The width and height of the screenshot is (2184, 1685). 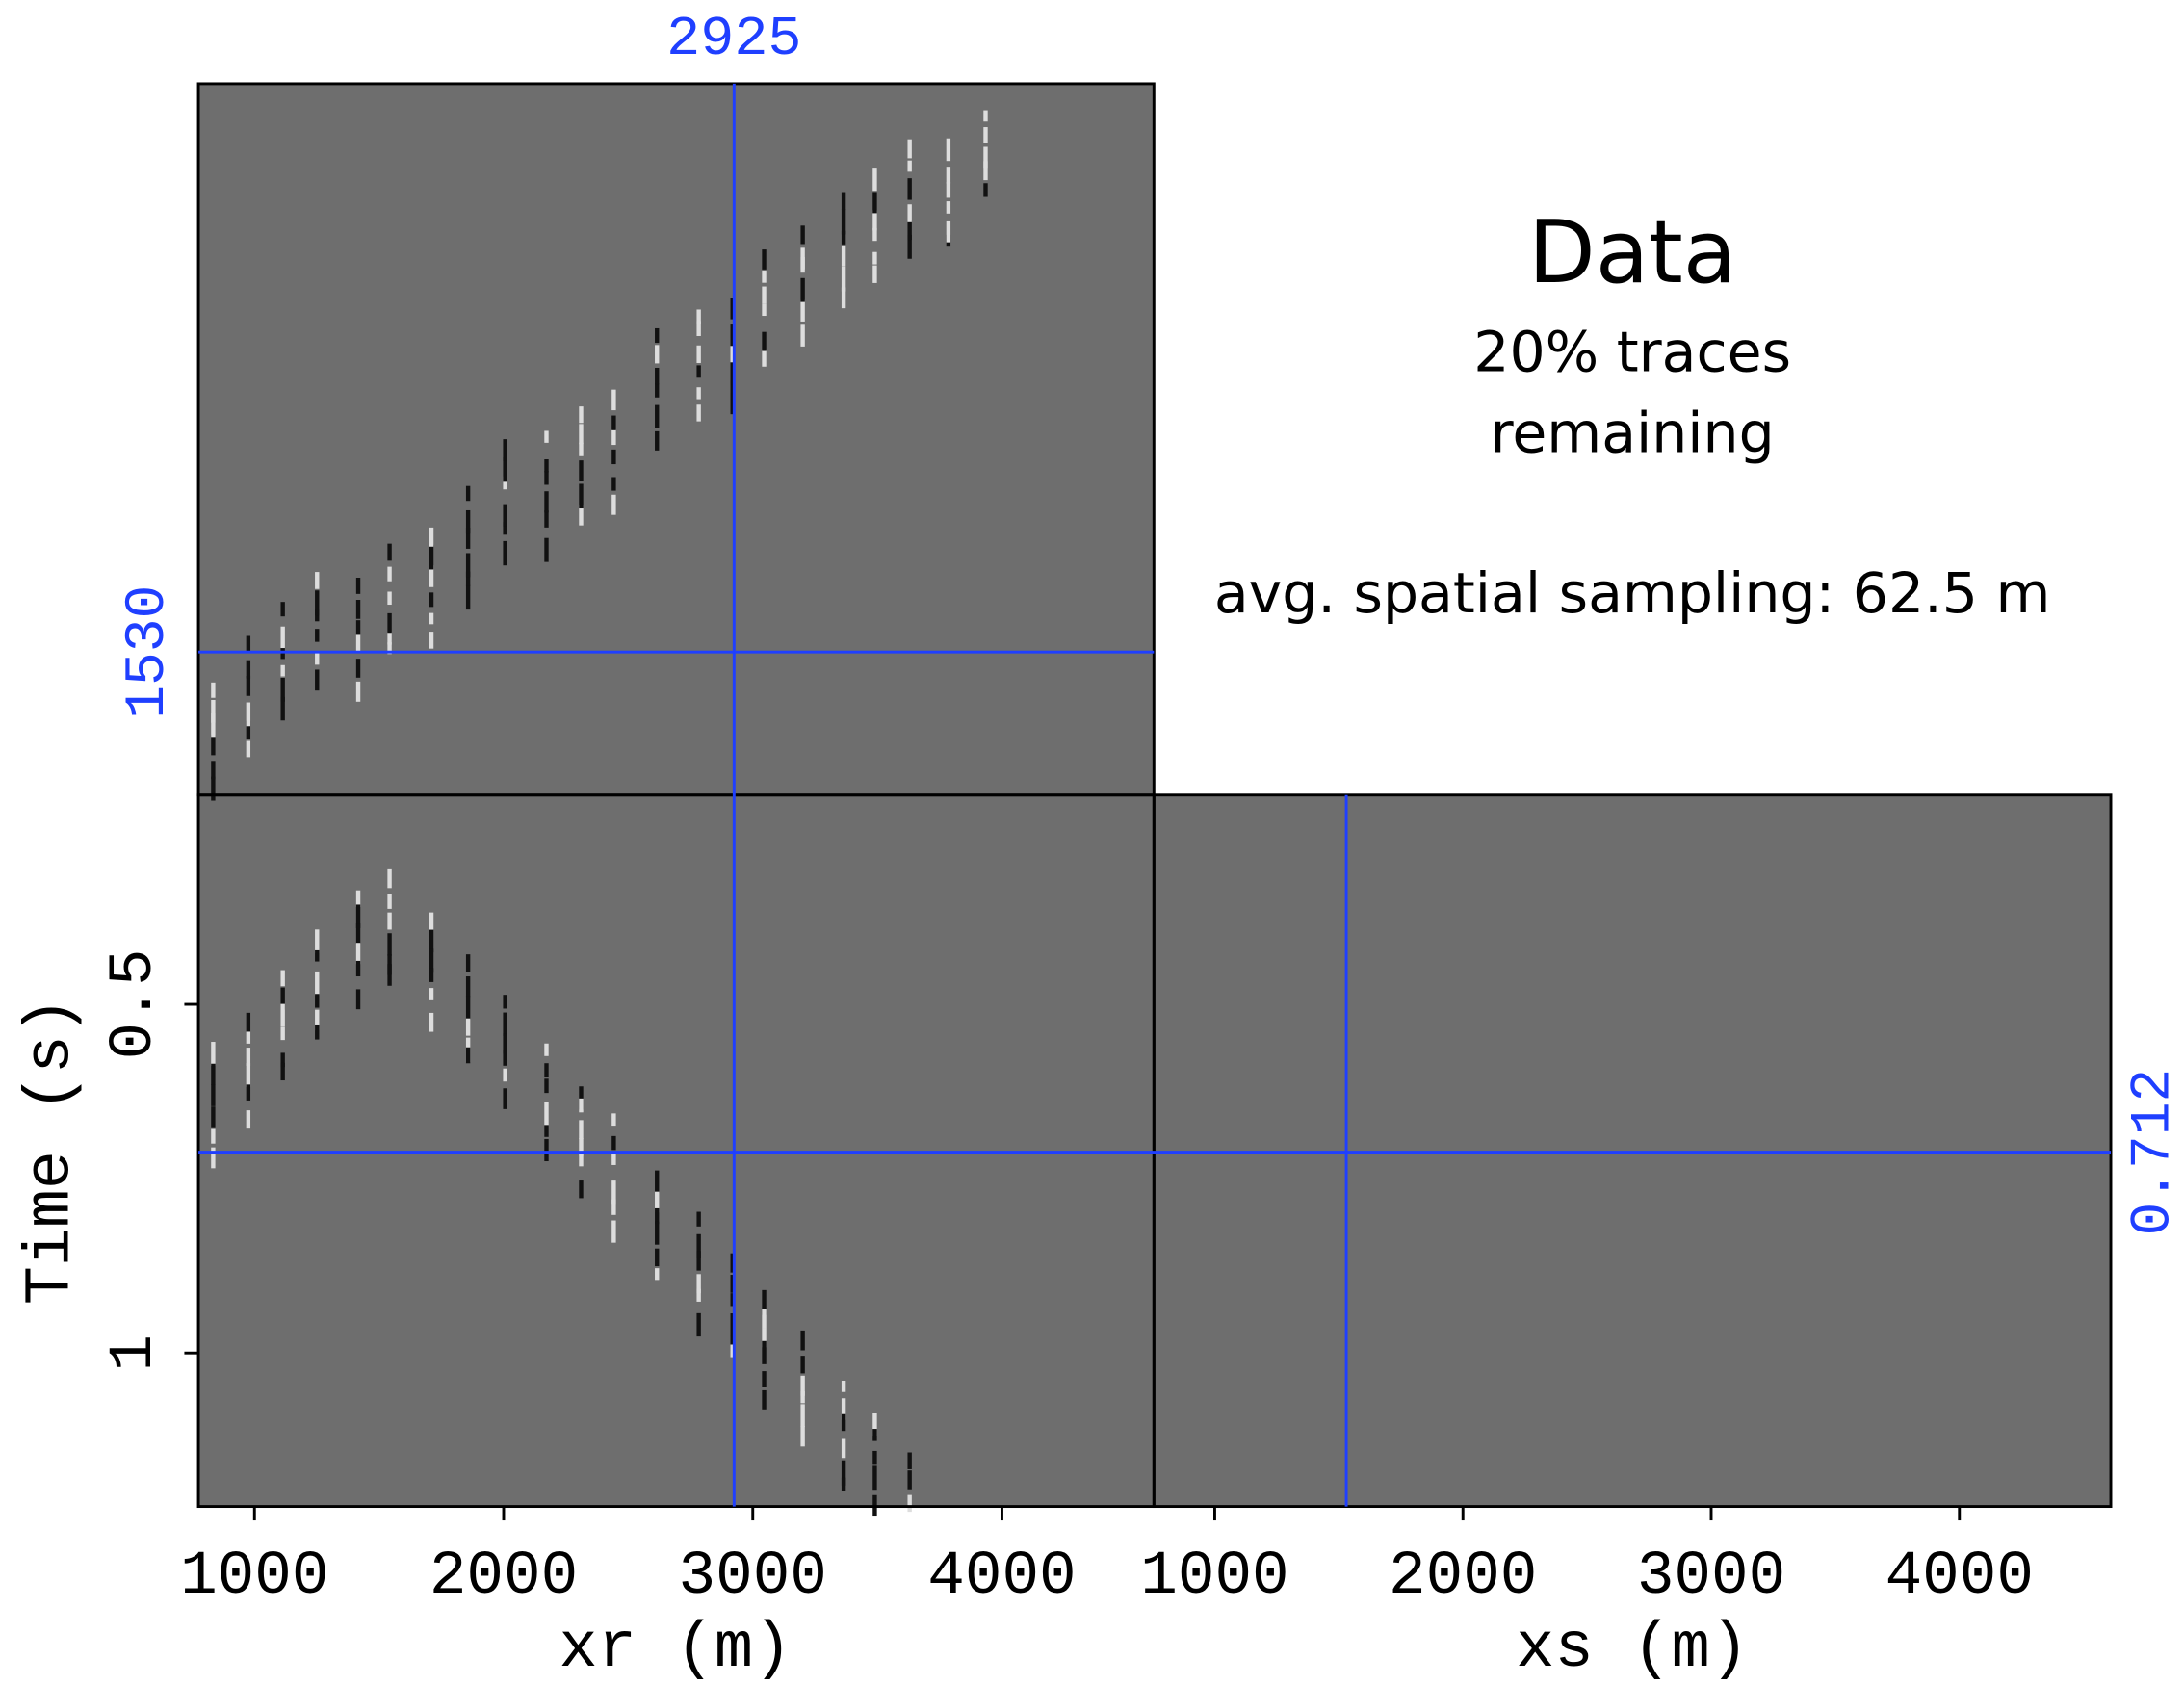 What do you see at coordinates (1632, 353) in the screenshot?
I see `subtitle: 20% traces` at bounding box center [1632, 353].